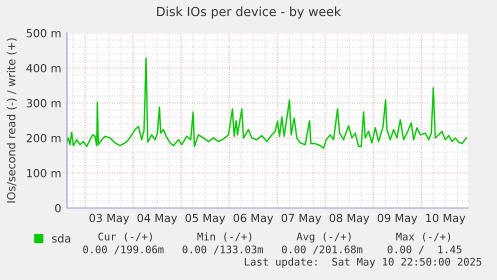 The image size is (497, 280). Describe the element at coordinates (446, 219) in the screenshot. I see `x-tick-label: 10 May` at that location.